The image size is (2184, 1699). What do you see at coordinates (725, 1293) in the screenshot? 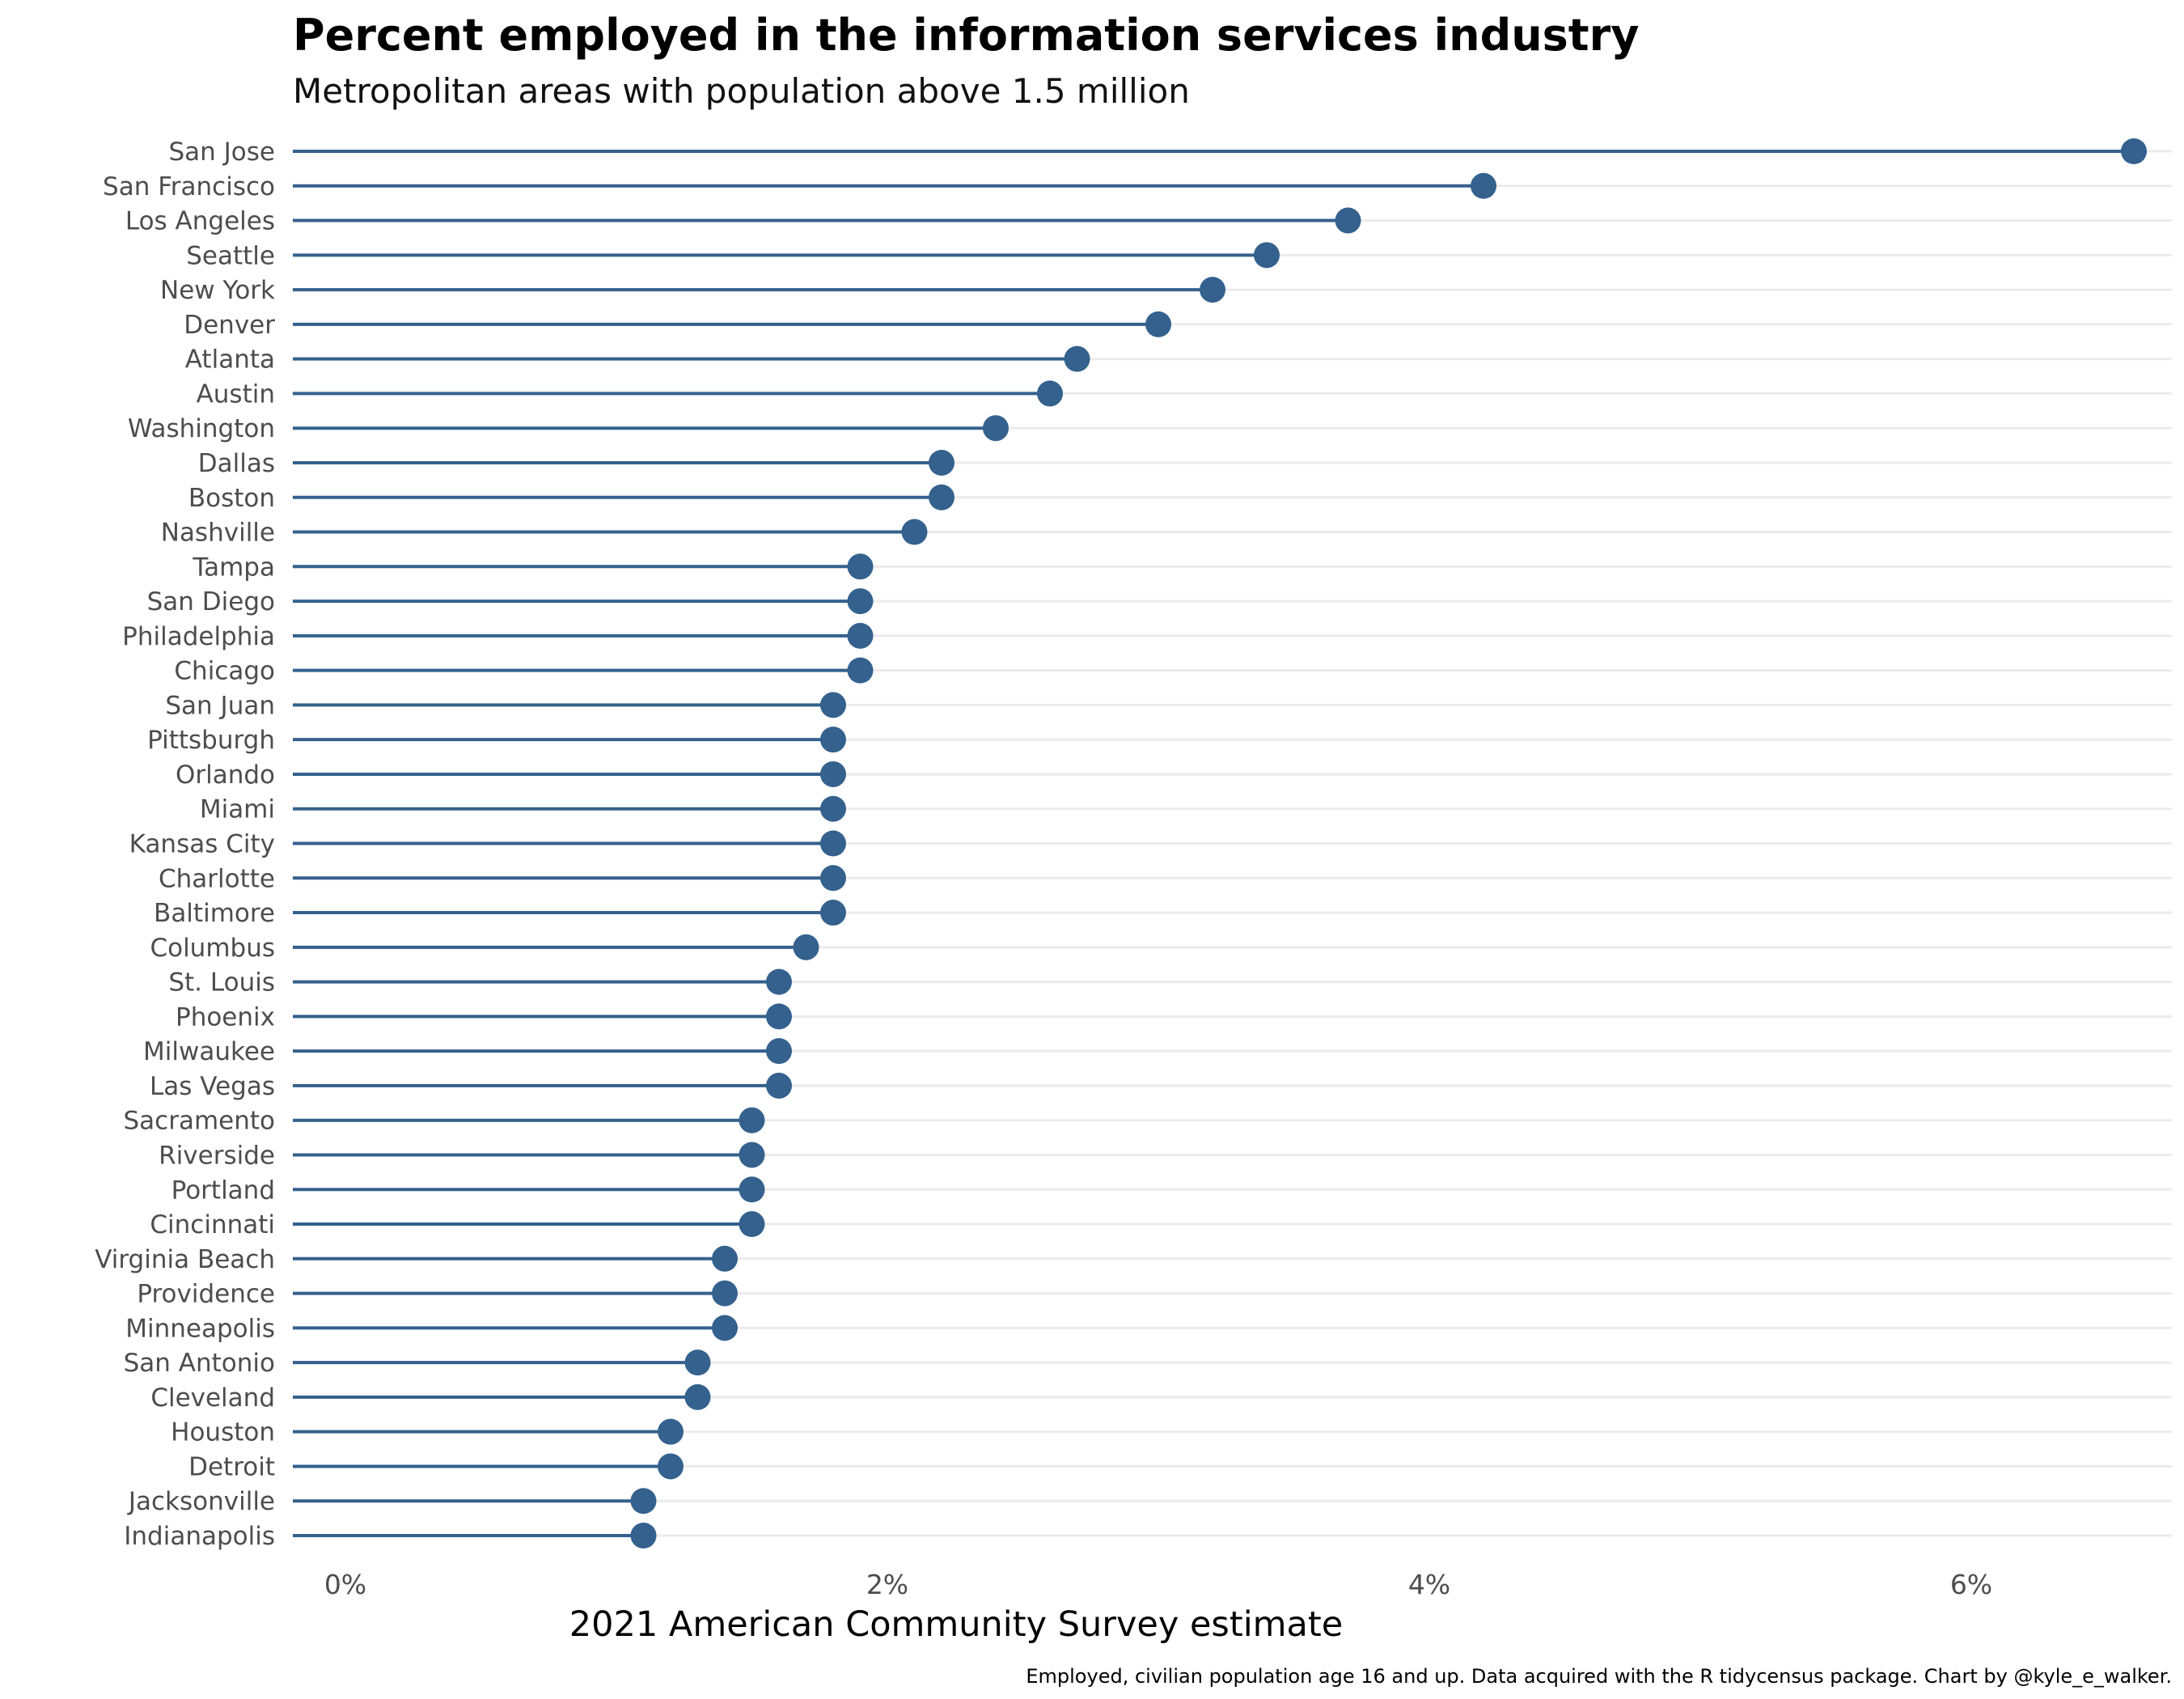
I see `point-providence` at bounding box center [725, 1293].